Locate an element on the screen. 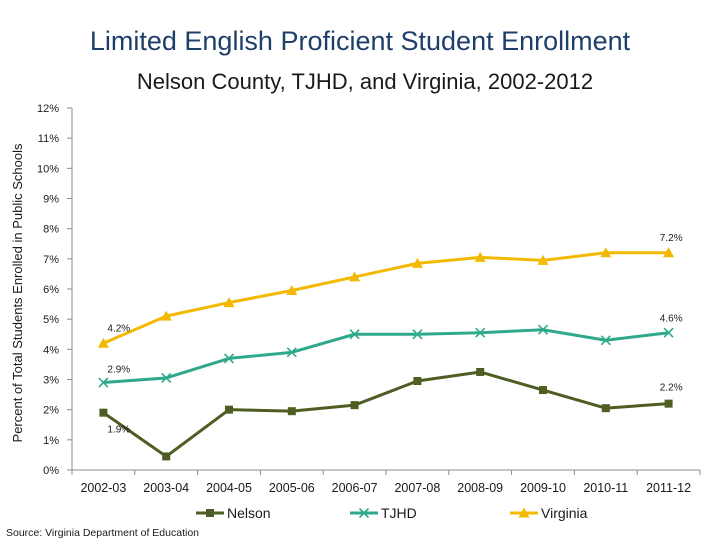  y-tick-label: 1% is located at coordinates (51, 441).